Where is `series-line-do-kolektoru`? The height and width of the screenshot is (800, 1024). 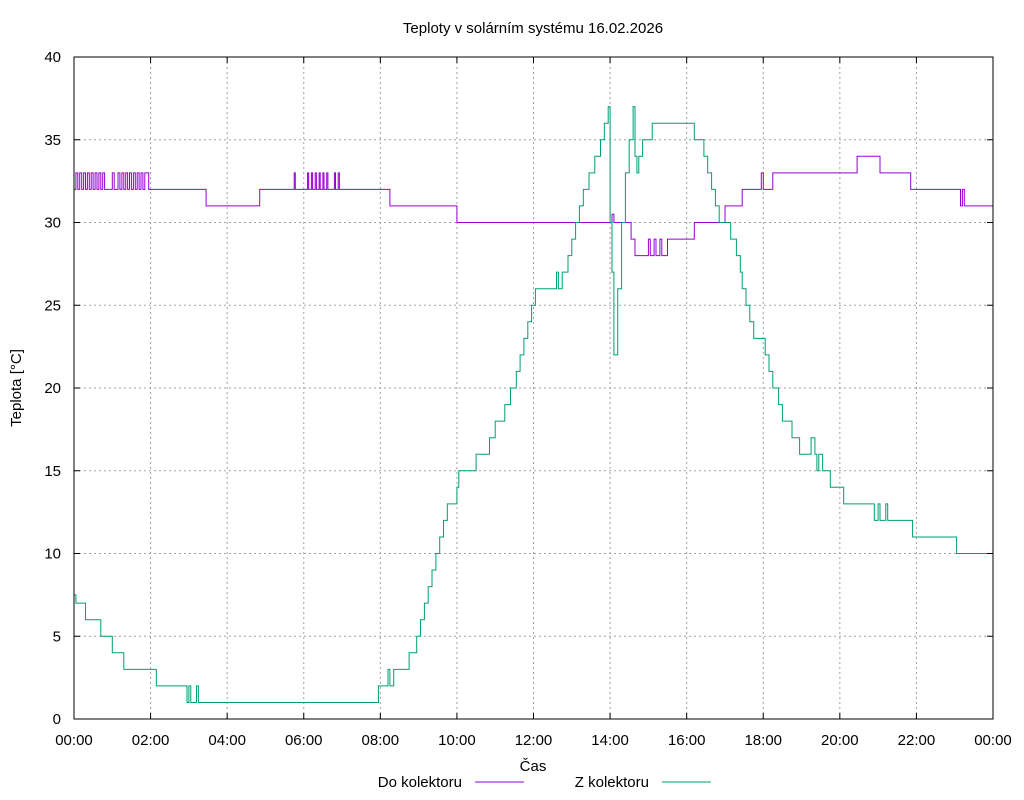
series-line-do-kolektoru is located at coordinates (533, 206).